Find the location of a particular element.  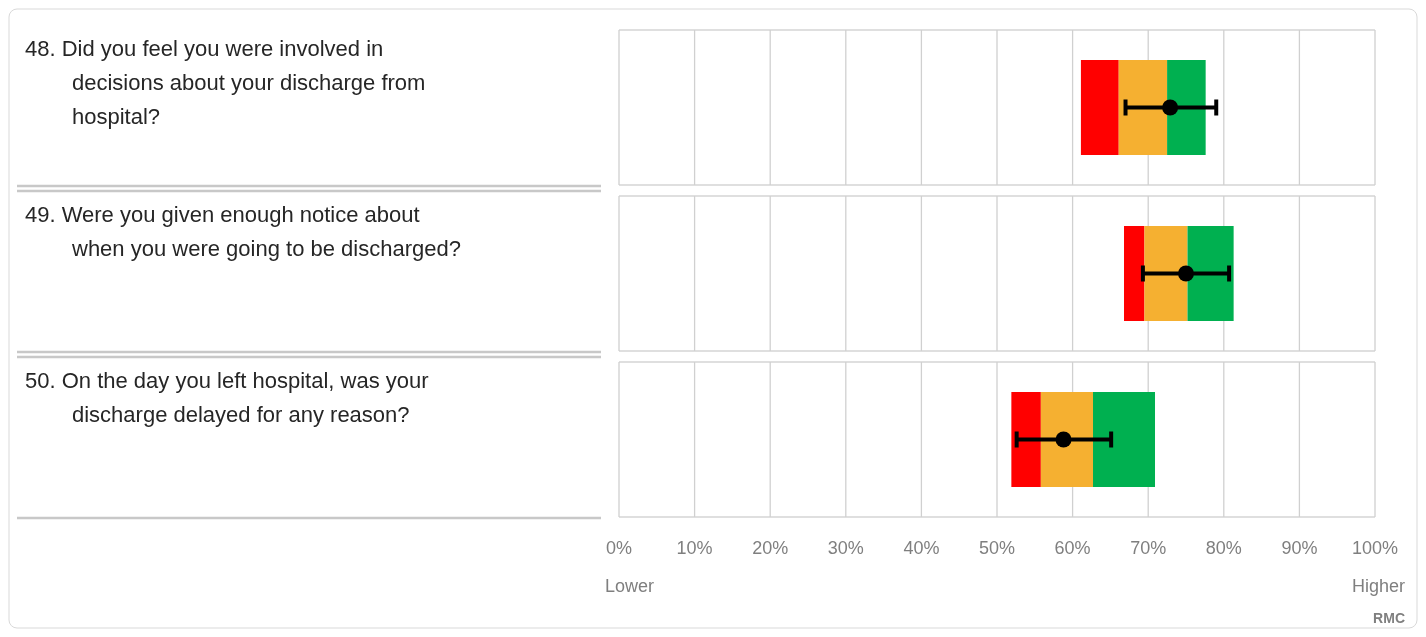

x-tick-label: 10% is located at coordinates (694, 548).